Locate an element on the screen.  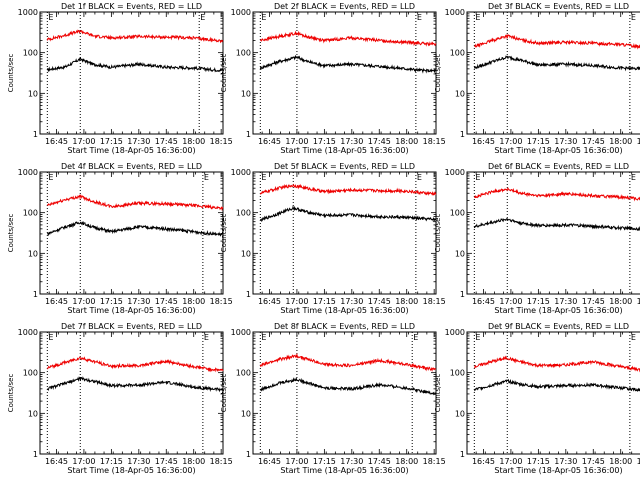
panel-title: Det 2f BLACK = Events, RED = LLD is located at coordinates (344, 6).